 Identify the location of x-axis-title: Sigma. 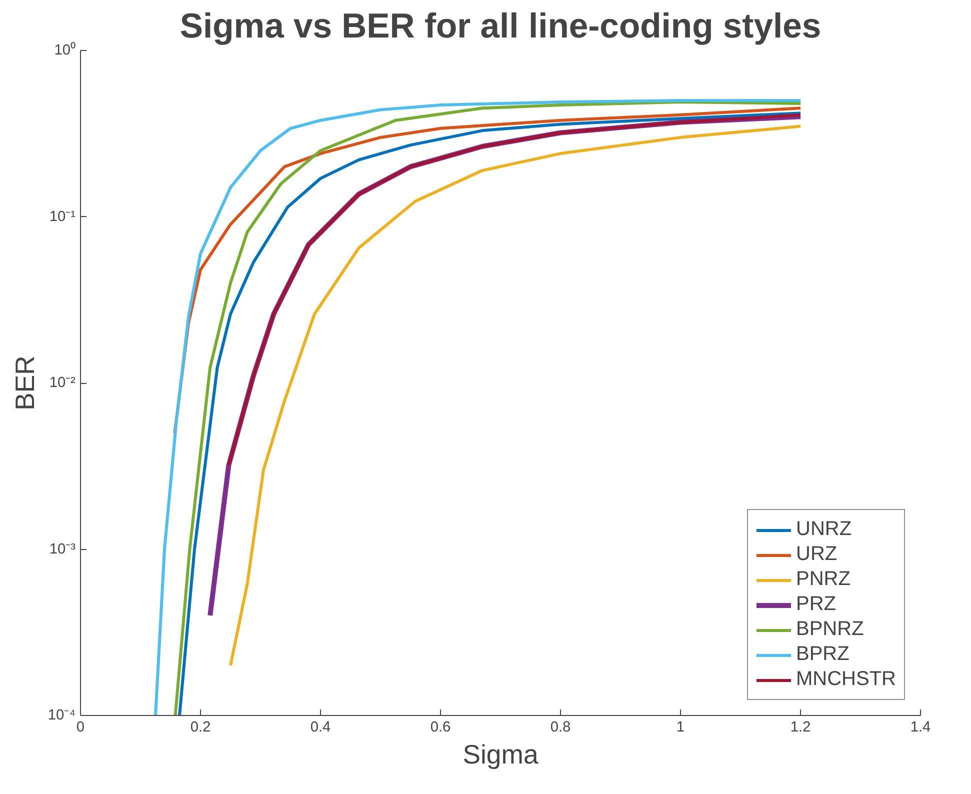
(500, 755).